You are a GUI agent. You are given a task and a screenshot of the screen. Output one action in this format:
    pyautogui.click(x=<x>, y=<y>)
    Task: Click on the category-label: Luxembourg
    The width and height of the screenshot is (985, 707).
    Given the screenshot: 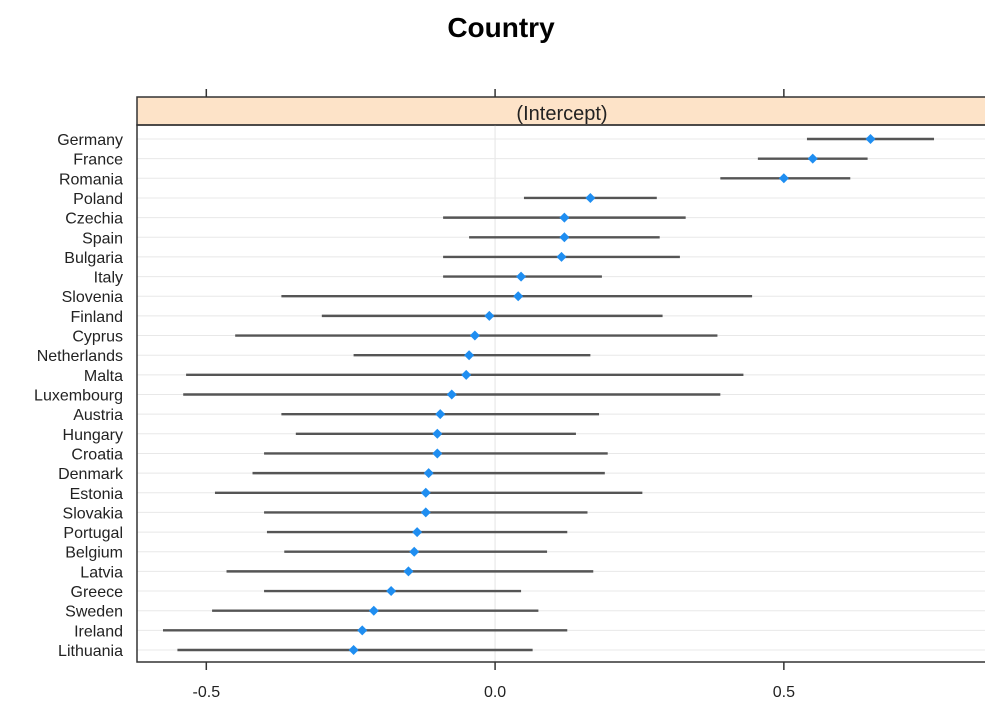 What is the action you would take?
    pyautogui.click(x=78, y=396)
    